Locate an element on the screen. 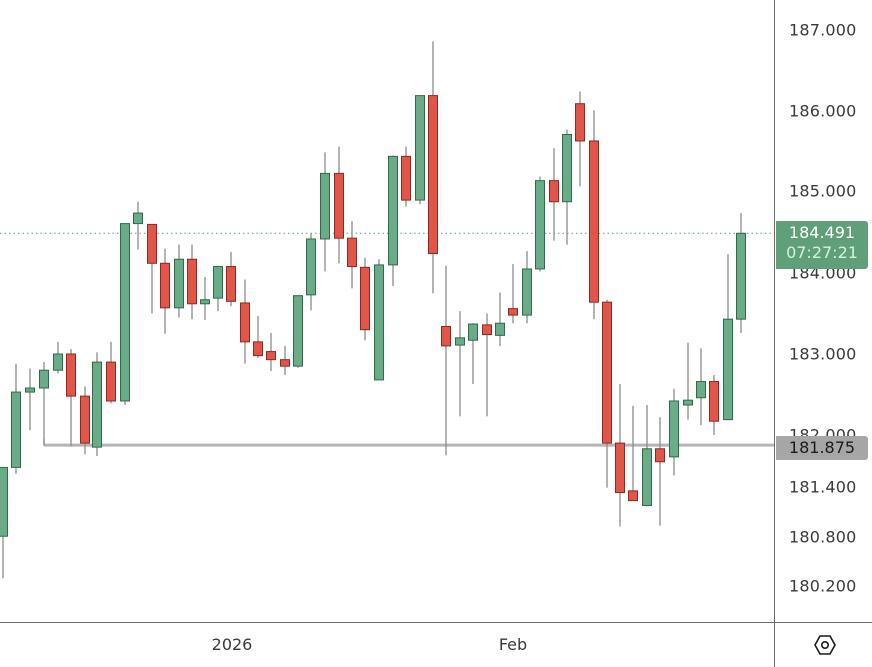 This screenshot has width=872, height=667. axis-corner is located at coordinates (823, 644).